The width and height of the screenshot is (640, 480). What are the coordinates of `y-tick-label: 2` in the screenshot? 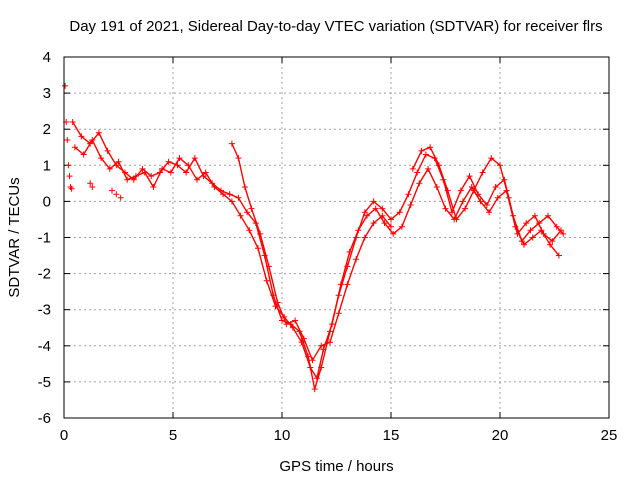 It's located at (47, 129).